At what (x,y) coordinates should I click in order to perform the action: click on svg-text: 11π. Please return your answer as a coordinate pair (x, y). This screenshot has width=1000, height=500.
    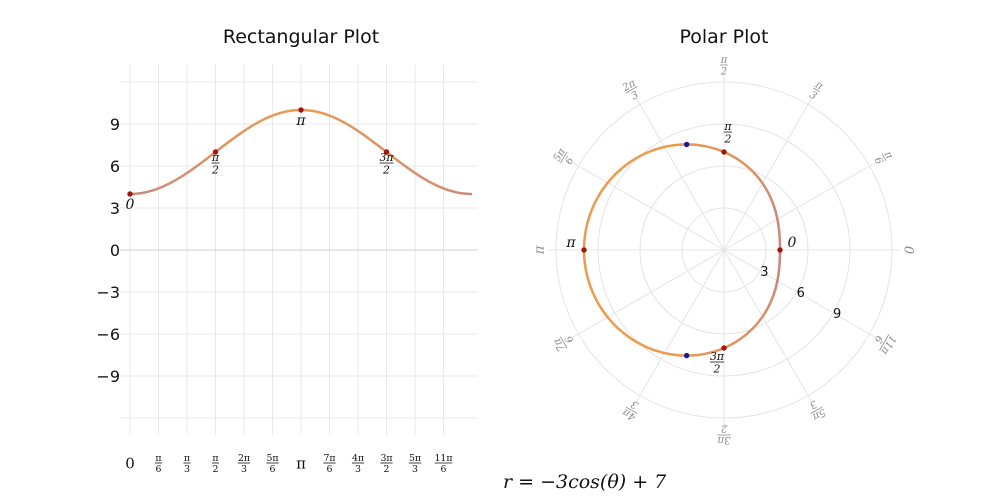
    Looking at the image, I should click on (443, 458).